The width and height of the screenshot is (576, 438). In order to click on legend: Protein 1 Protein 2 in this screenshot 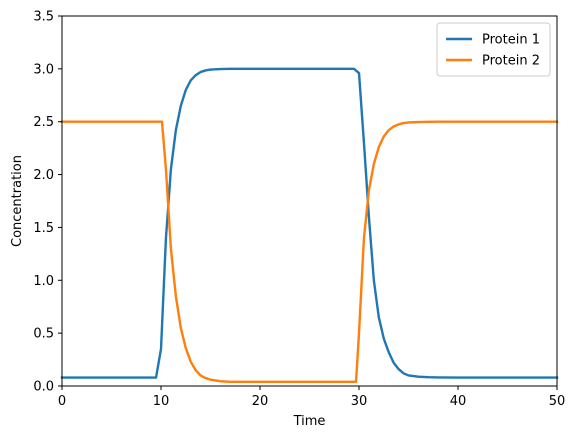, I will do `click(493, 49)`.